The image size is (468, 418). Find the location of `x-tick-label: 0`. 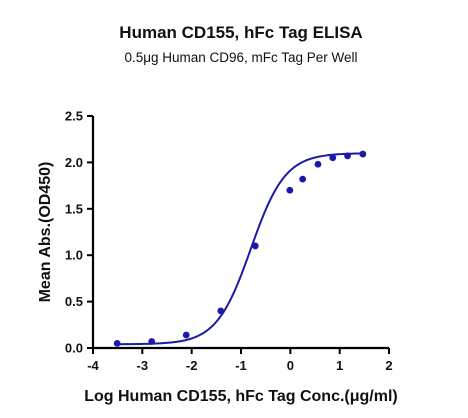

x-tick-label: 0 is located at coordinates (290, 365).